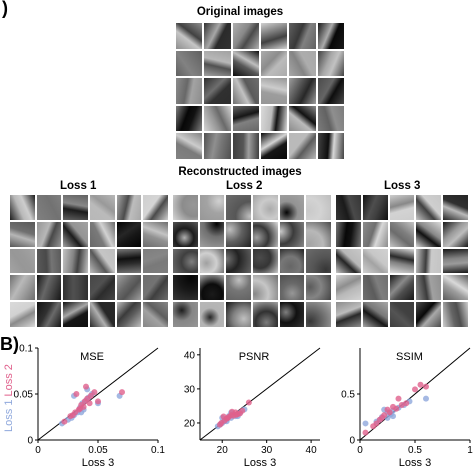 The height and width of the screenshot is (474, 474). What do you see at coordinates (409, 357) in the screenshot?
I see `chart-title: SSIM` at bounding box center [409, 357].